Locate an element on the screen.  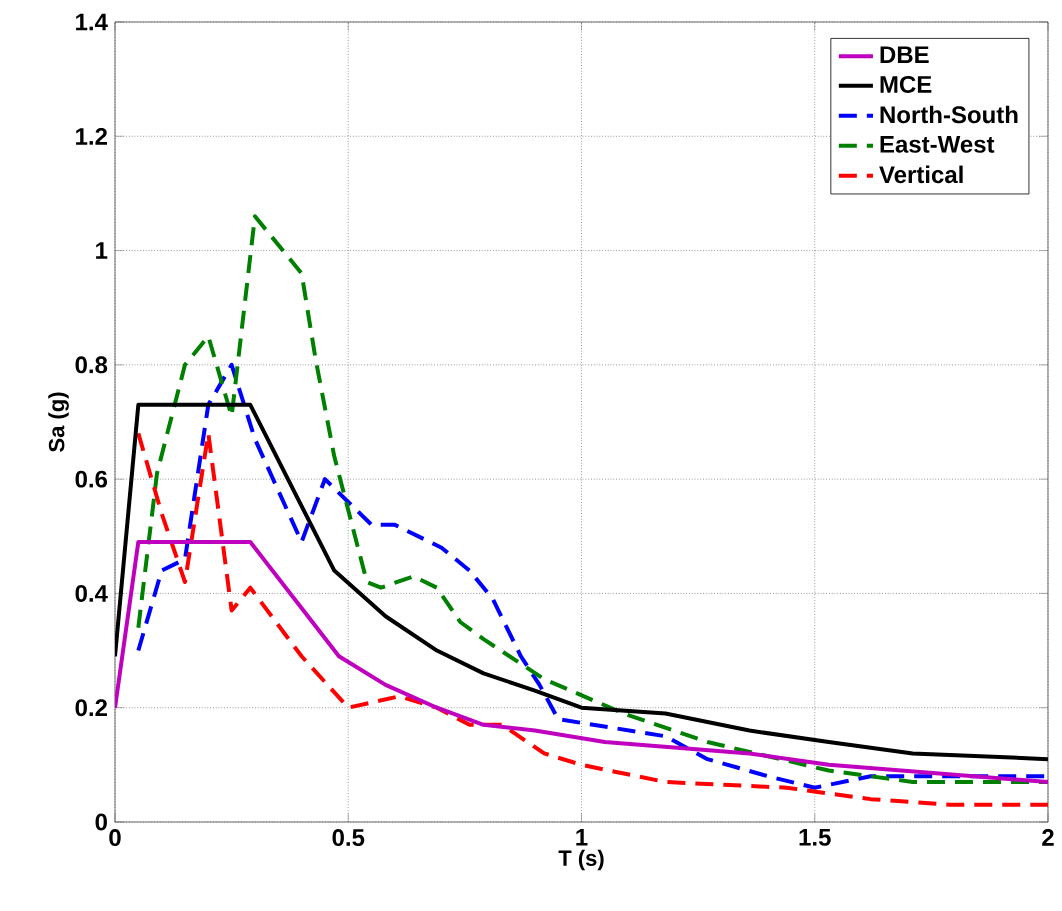
x-tick-label: 1 is located at coordinates (582, 837).